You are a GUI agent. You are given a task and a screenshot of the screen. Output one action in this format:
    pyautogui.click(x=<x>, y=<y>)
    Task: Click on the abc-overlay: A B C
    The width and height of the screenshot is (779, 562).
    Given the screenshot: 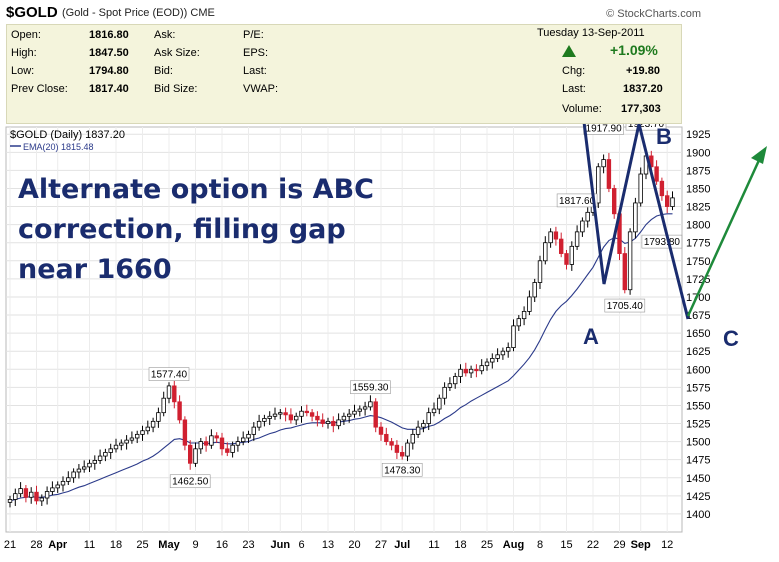 What is the action you would take?
    pyautogui.click(x=674, y=236)
    